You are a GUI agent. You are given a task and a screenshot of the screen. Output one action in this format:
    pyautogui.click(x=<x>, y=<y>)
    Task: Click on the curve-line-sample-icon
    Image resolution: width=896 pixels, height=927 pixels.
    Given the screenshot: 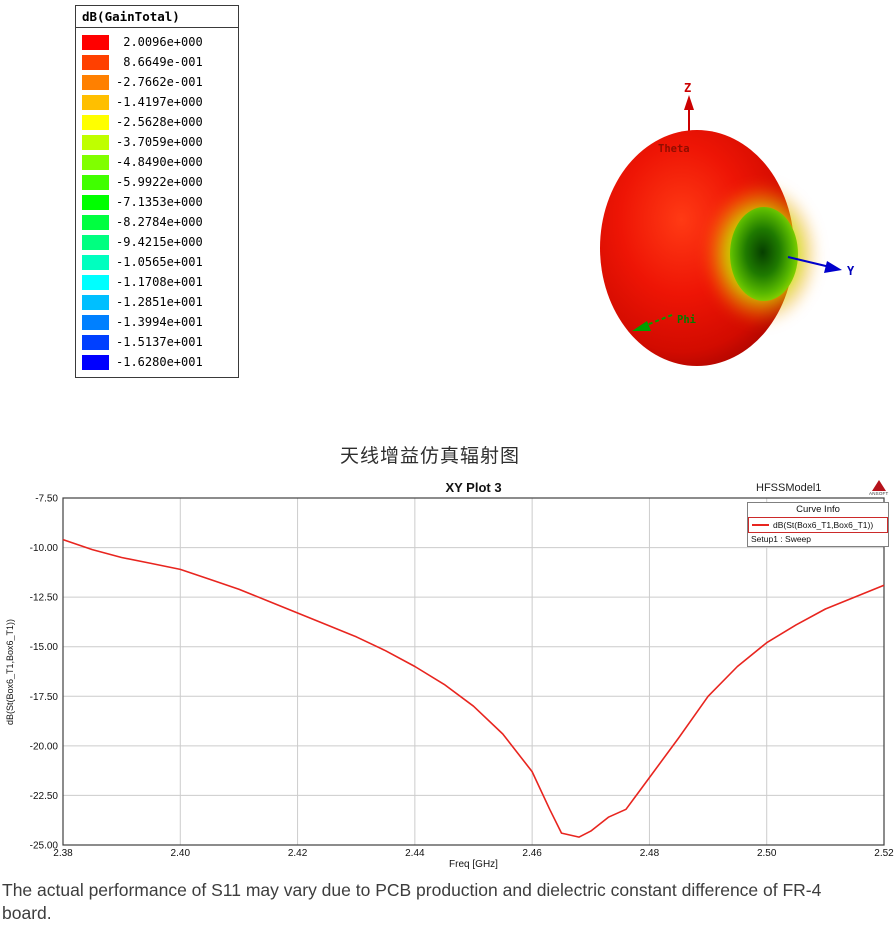 What is the action you would take?
    pyautogui.click(x=760, y=525)
    